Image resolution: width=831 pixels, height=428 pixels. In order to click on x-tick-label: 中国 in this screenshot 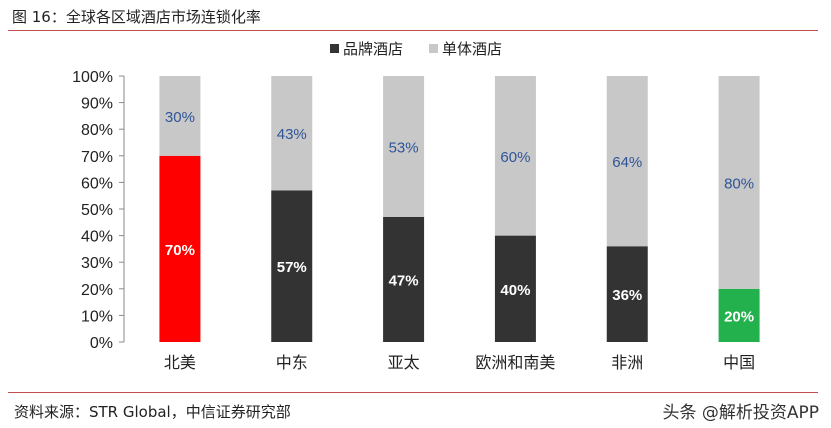, I will do `click(739, 363)`.